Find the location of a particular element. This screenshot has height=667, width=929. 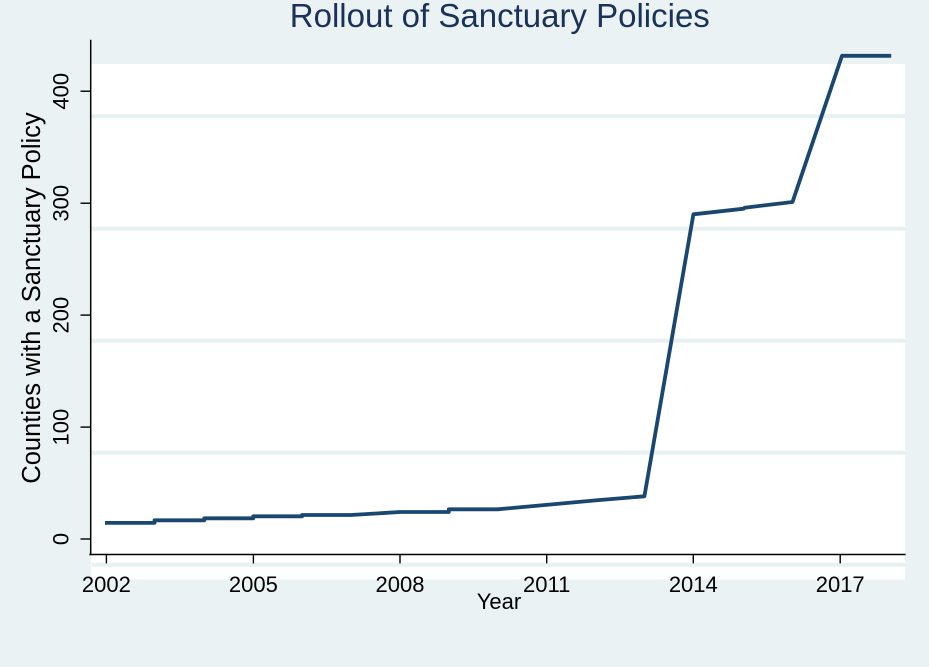

svg-text: 2017 is located at coordinates (840, 584).